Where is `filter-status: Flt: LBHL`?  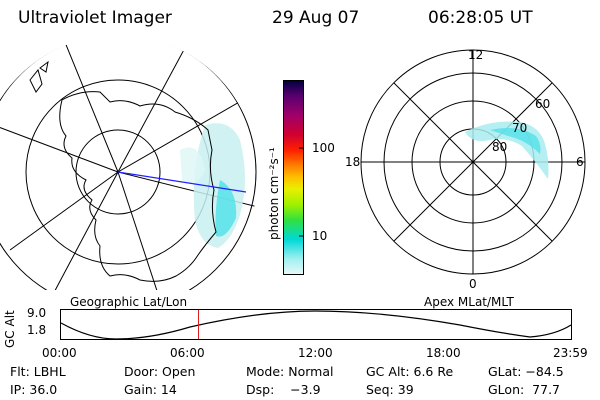
filter-status: Flt: LBHL is located at coordinates (38, 371).